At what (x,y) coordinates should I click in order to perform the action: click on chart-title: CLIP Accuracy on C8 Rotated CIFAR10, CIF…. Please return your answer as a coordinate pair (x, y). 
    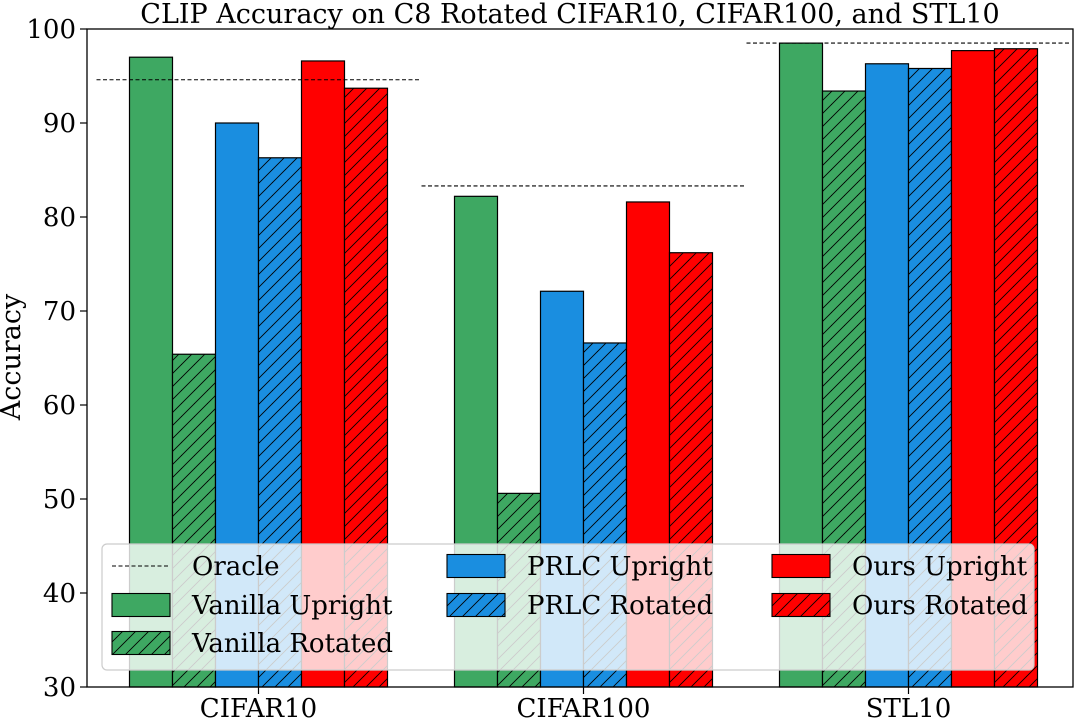
    Looking at the image, I should click on (569, 15).